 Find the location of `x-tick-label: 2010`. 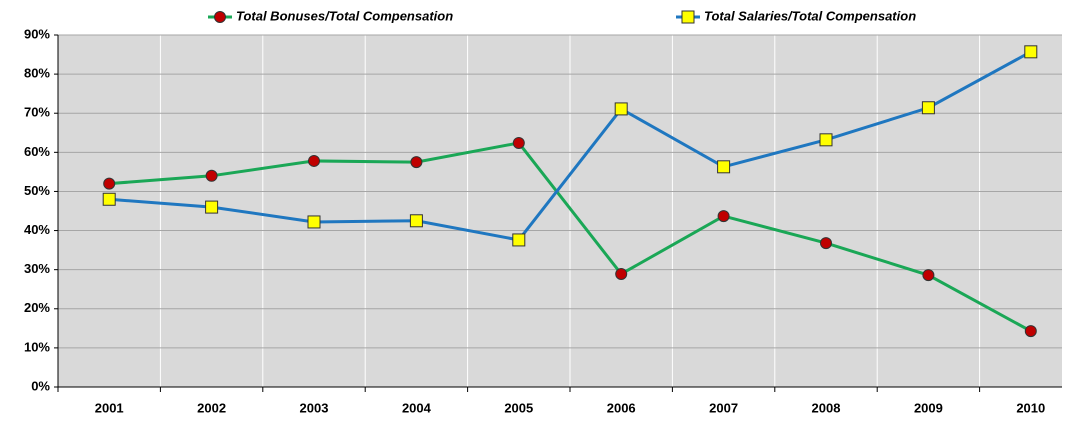

x-tick-label: 2010 is located at coordinates (1030, 407).